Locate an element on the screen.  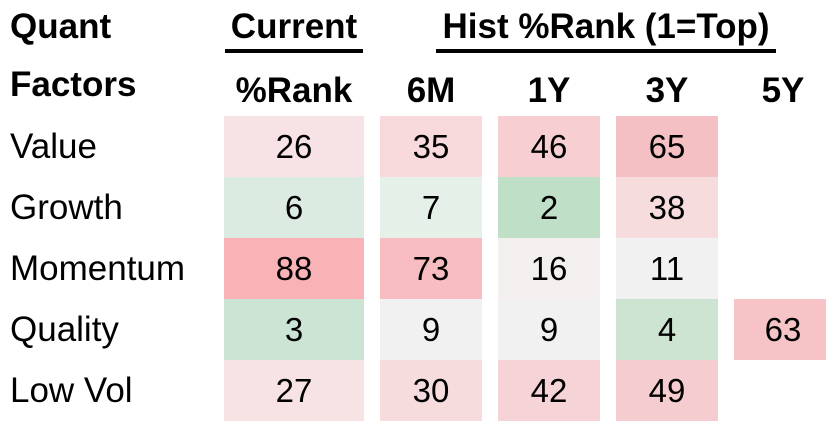
cell-momentum-current: 88 is located at coordinates (294, 268).